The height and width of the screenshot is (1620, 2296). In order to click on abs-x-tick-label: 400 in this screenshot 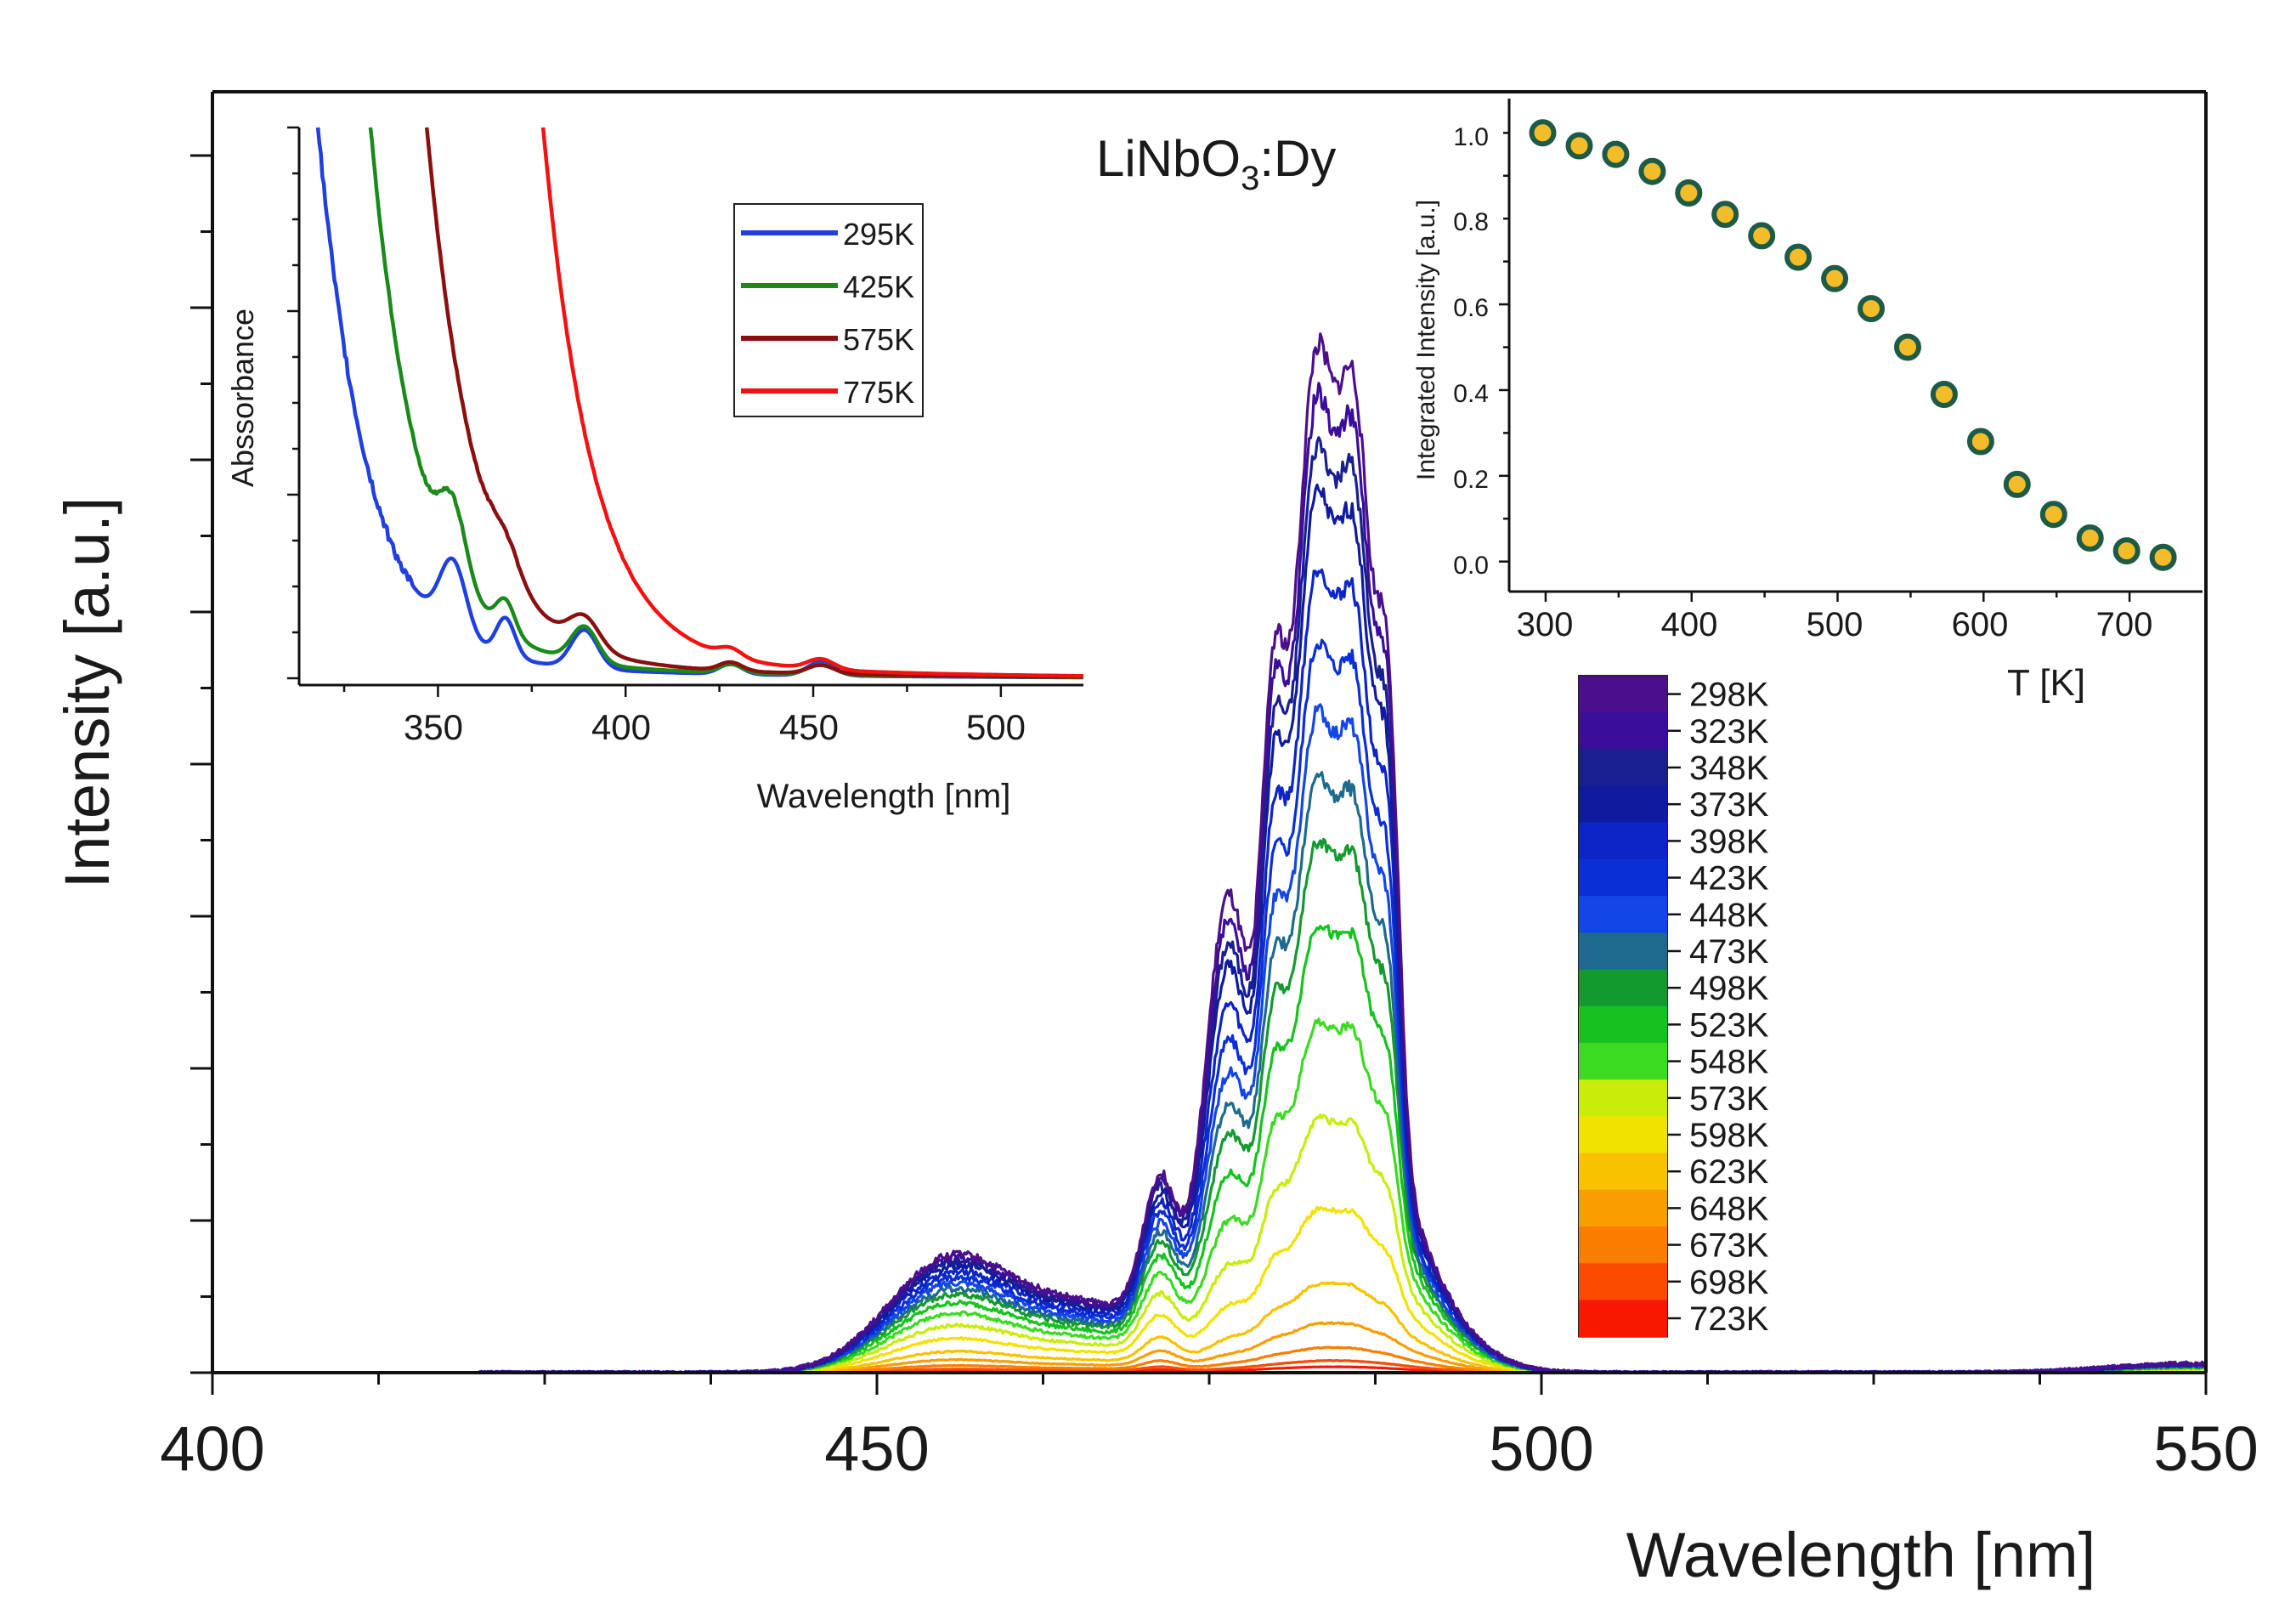, I will do `click(621, 727)`.